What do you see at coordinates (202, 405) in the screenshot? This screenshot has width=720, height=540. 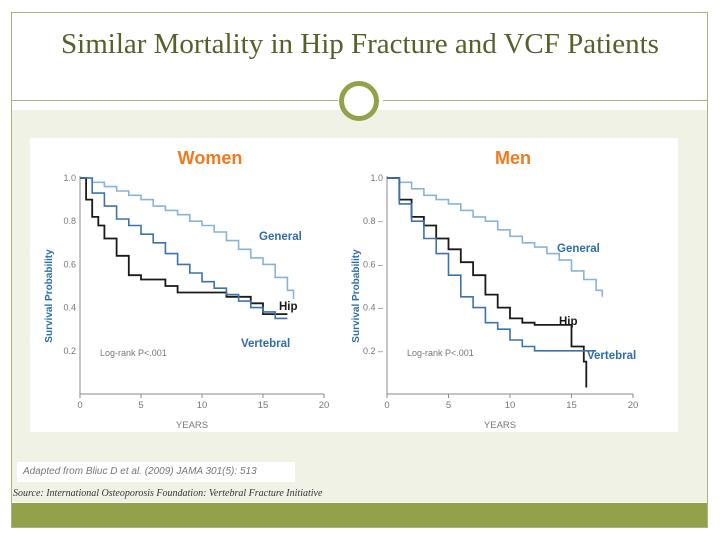 I see `women-xtick-label: 10` at bounding box center [202, 405].